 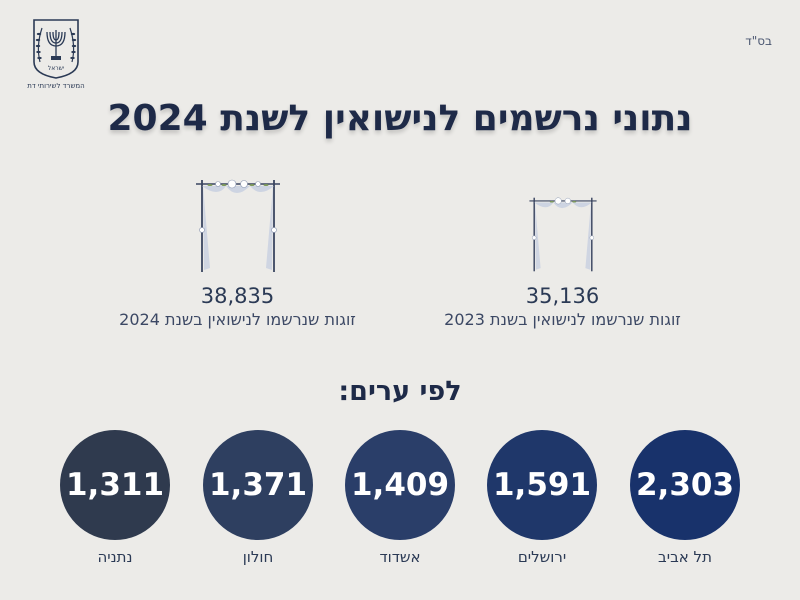 I want to click on city-holon: 1,371 חולון, so click(x=258, y=498).